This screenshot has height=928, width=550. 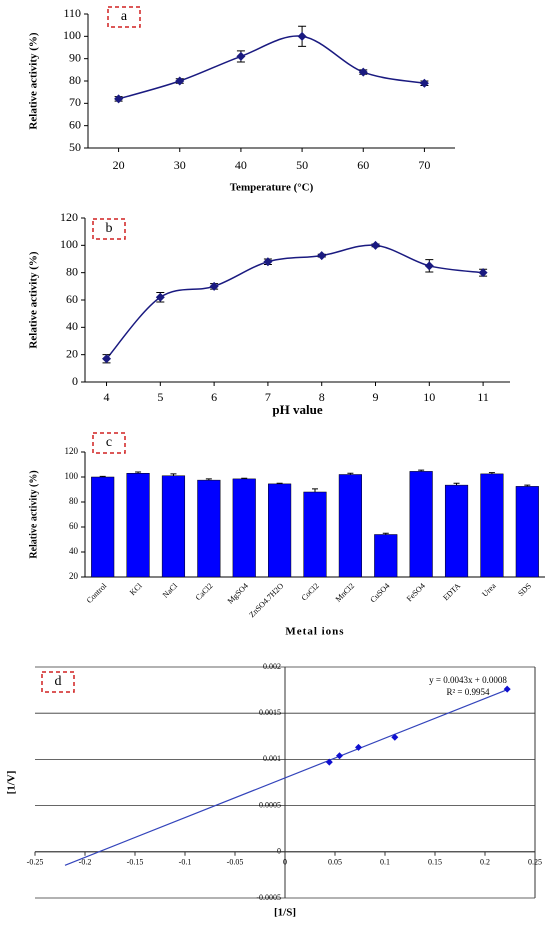 I want to click on y-tick-label: 0.002, so click(x=272, y=666).